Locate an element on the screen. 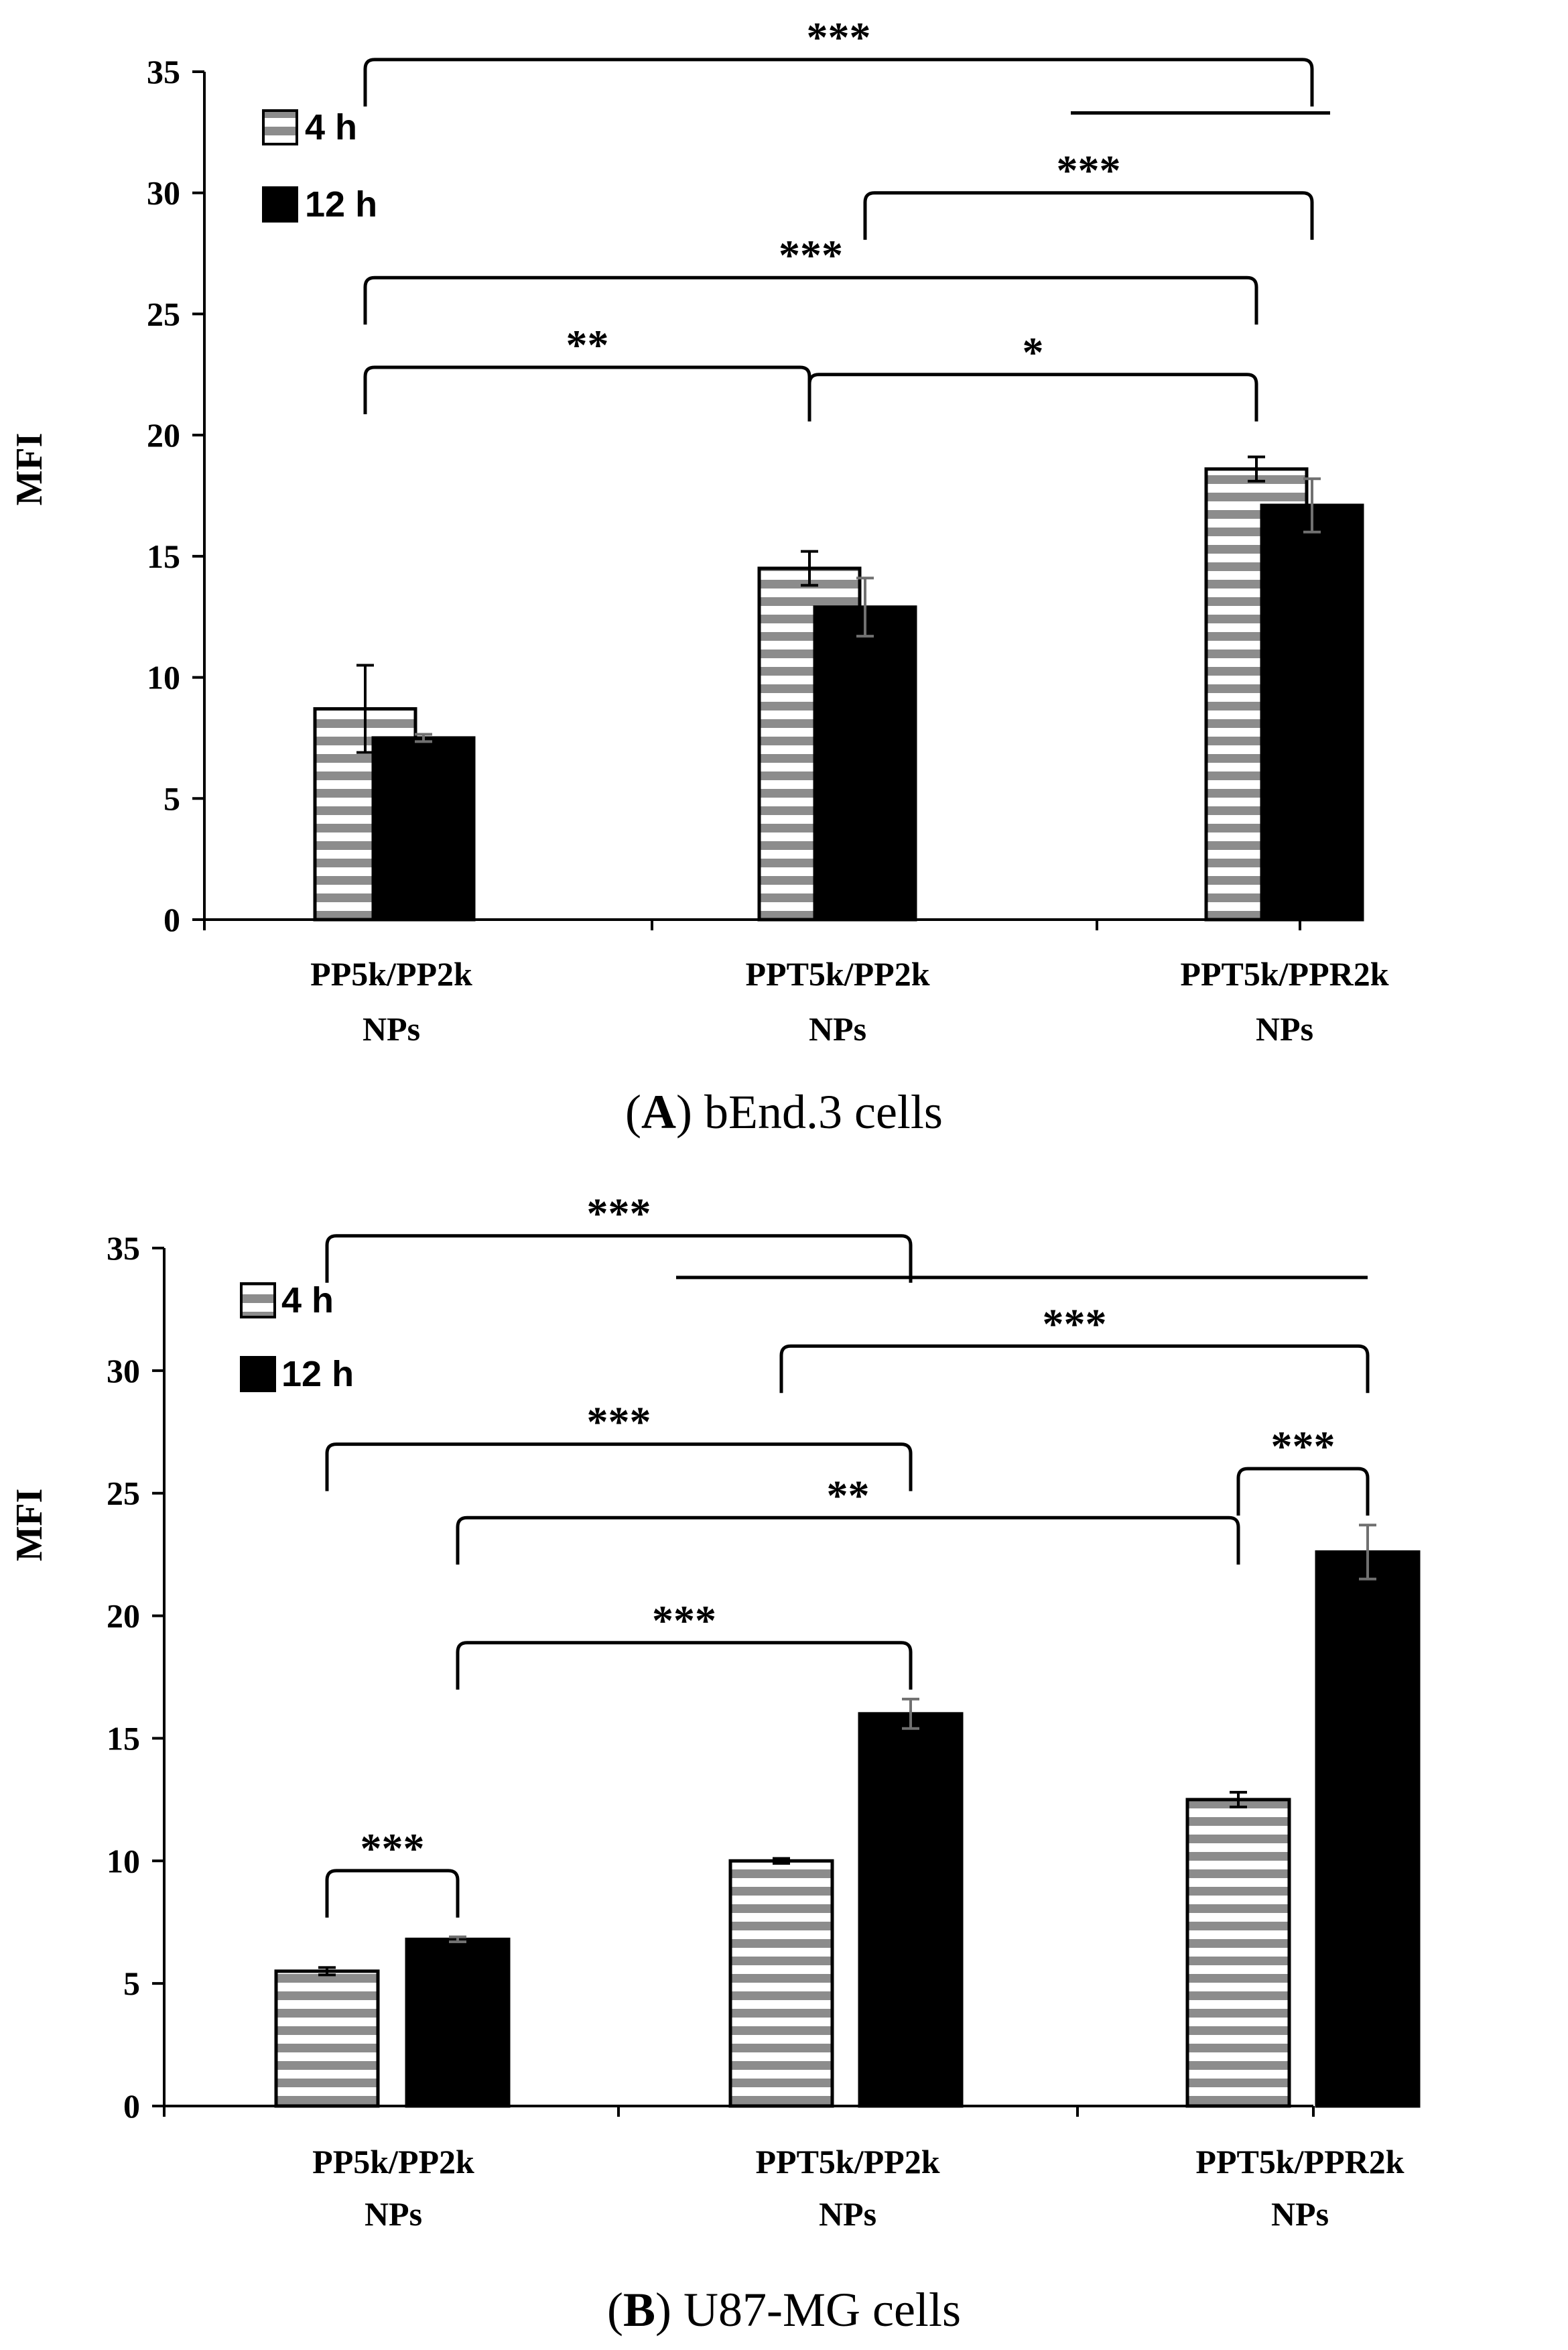  caption-text: bEnd.3 cells is located at coordinates (817, 1112).